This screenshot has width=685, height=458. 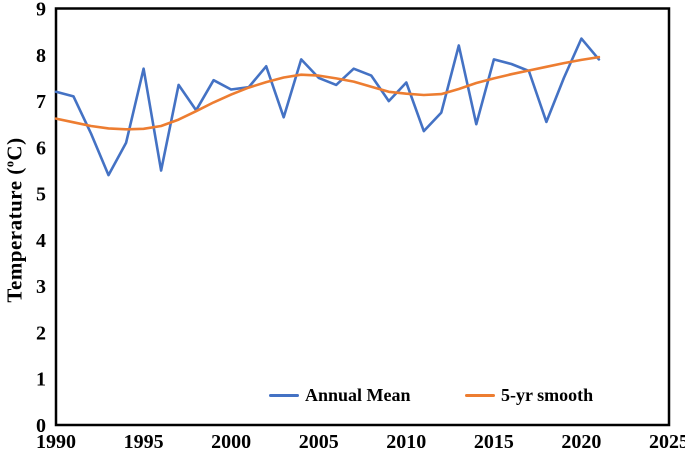 I want to click on x-tick-label: 1990, so click(x=56, y=442).